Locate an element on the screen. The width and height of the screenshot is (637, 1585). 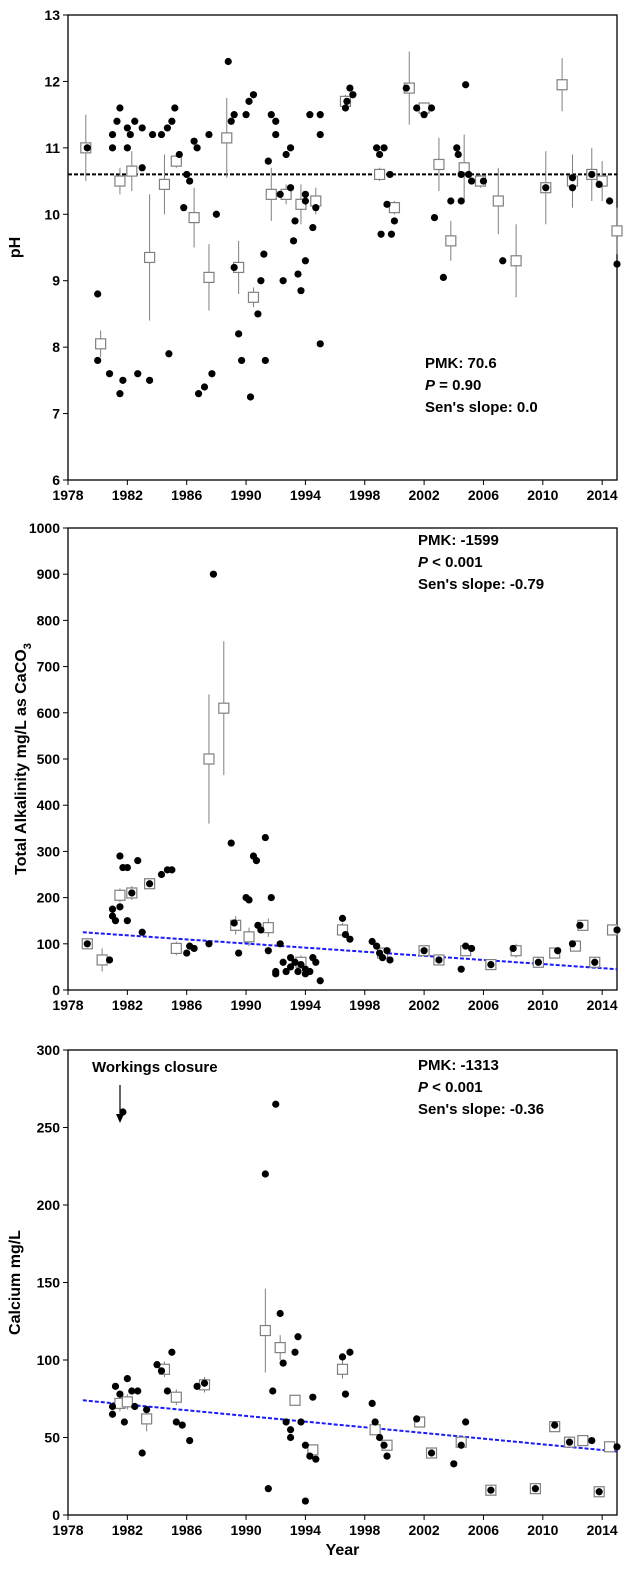
x-tick-label: 1978 is located at coordinates (67, 1530).